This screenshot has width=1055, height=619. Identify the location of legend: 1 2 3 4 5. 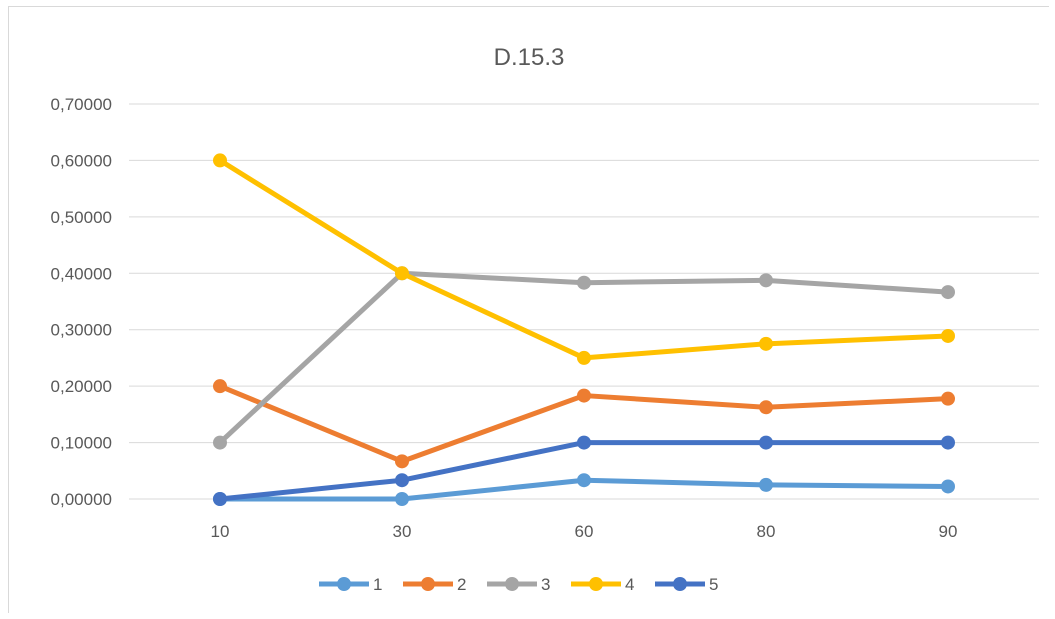
(518, 584).